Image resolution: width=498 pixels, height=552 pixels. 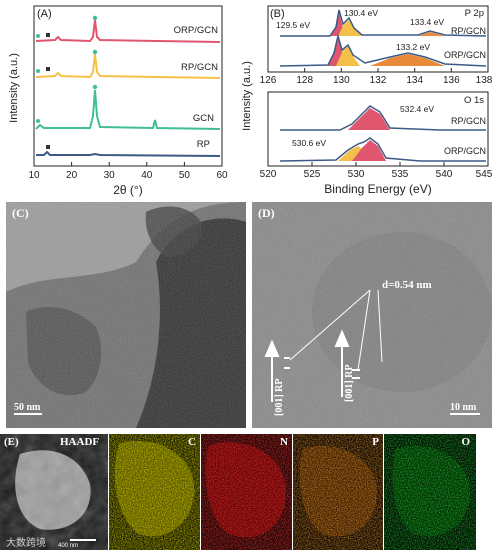 I want to click on xrd-label-rp-gcn: RP/GCN, so click(x=199, y=67).